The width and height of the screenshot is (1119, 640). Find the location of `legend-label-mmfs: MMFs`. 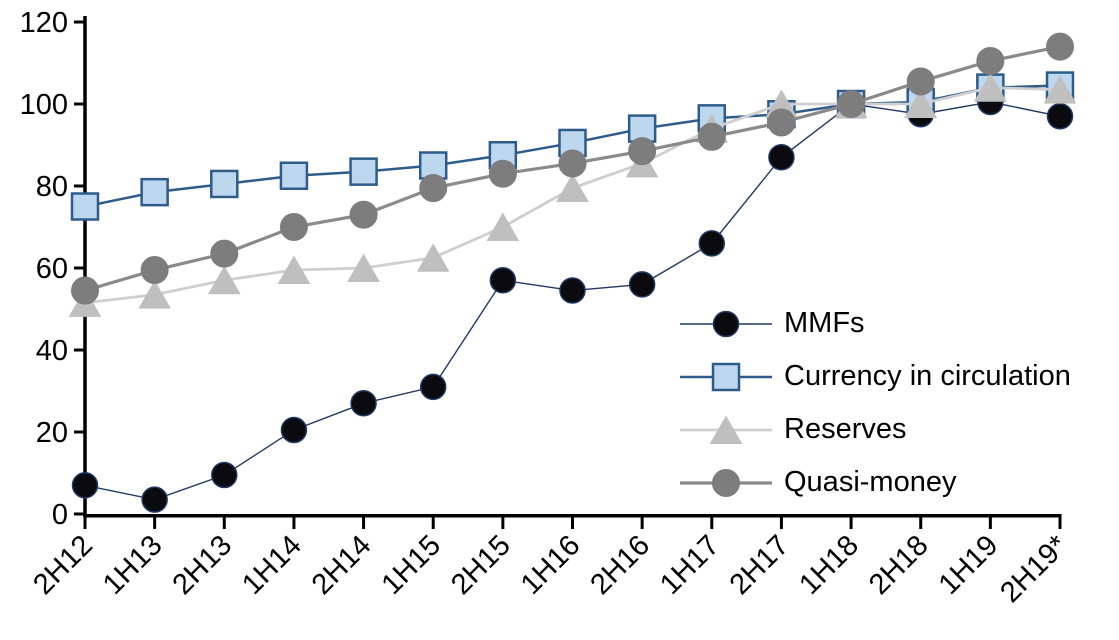

legend-label-mmfs: MMFs is located at coordinates (824, 323).